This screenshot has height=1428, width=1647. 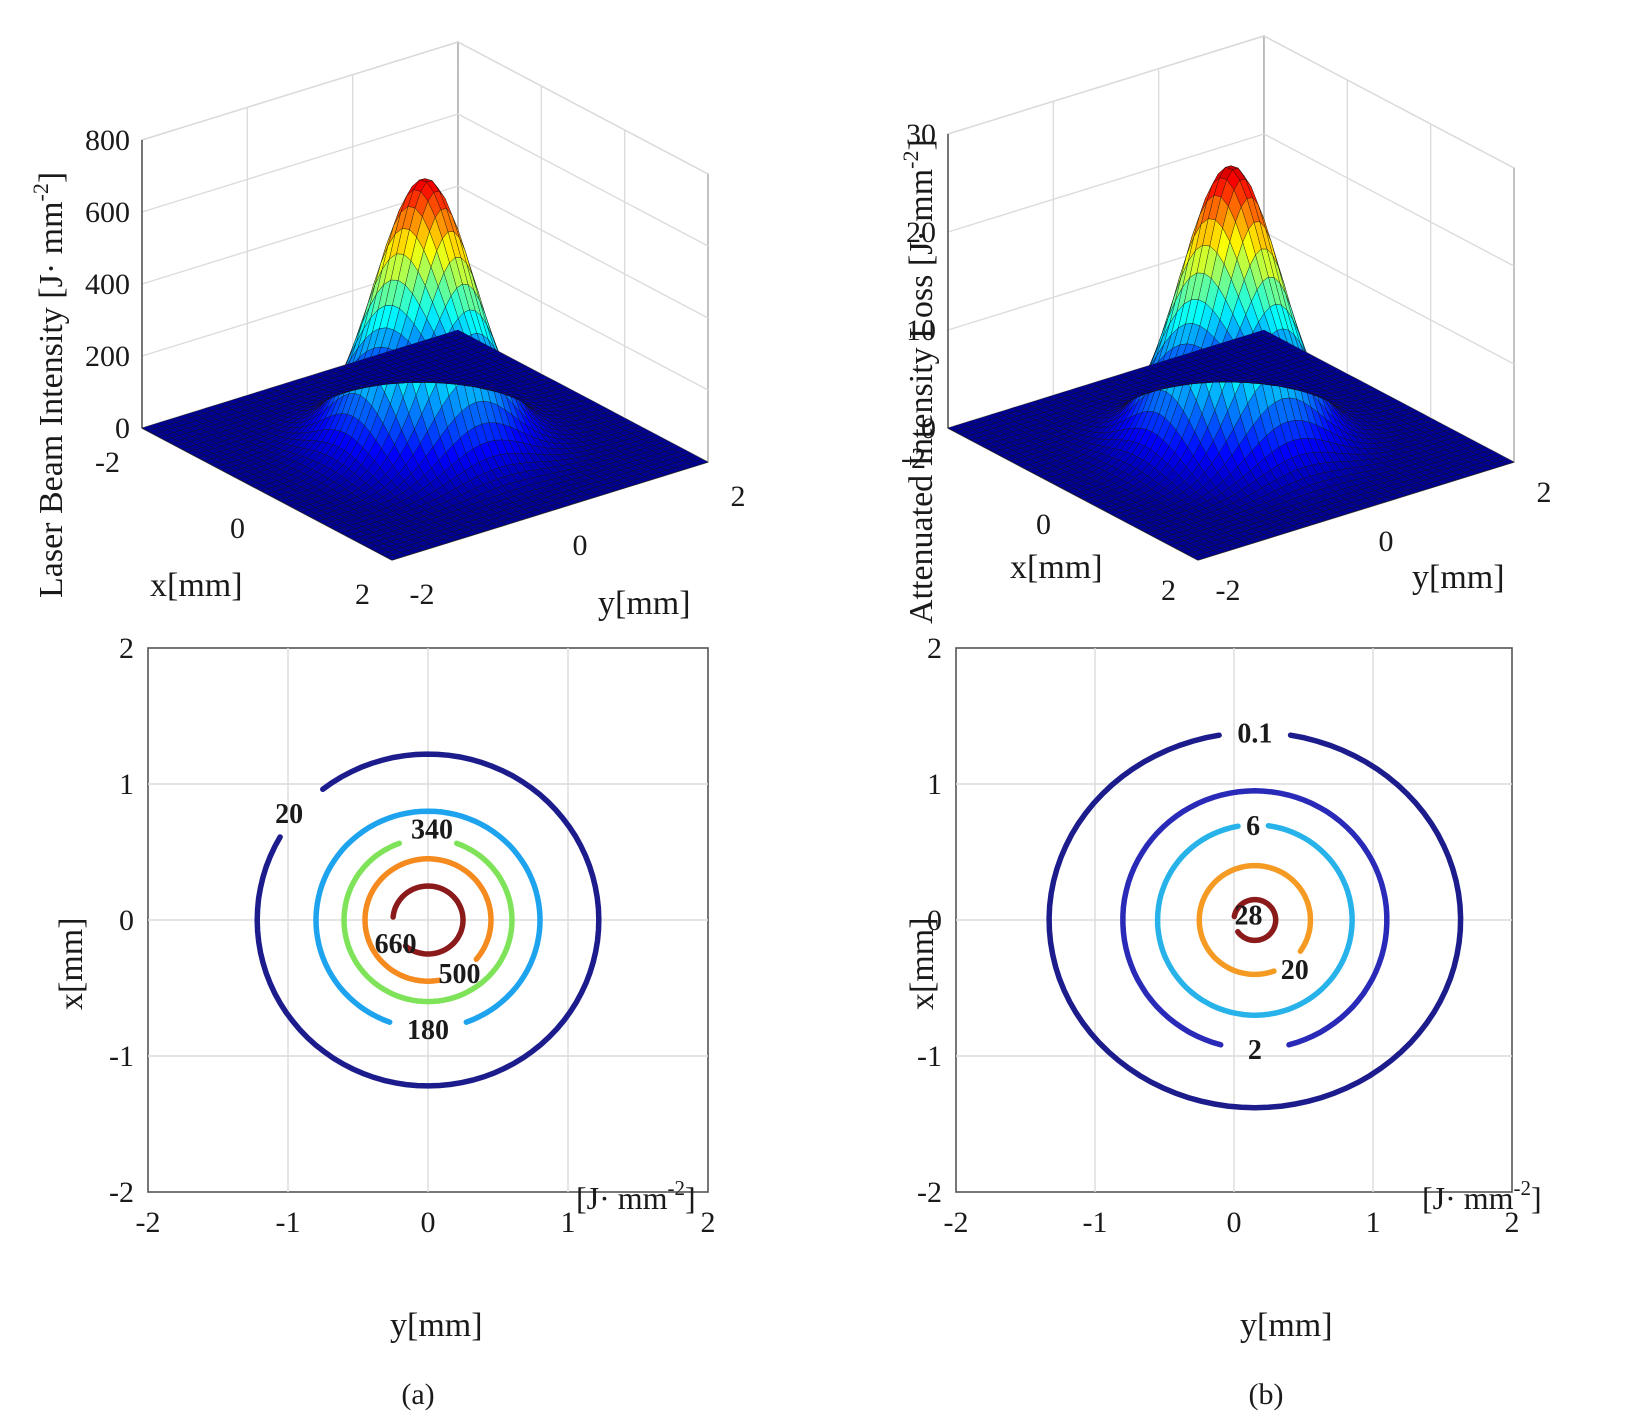 What do you see at coordinates (457, 332) in the screenshot?
I see `surface-patch` at bounding box center [457, 332].